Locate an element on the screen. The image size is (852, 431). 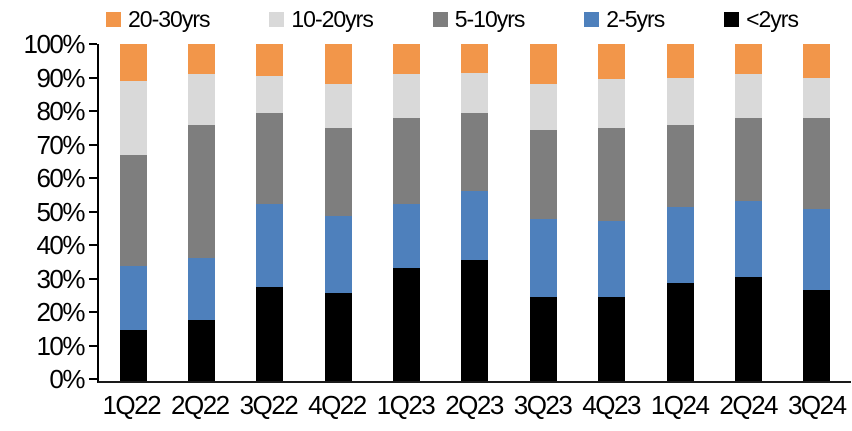
legend-swatch-5to10yrs is located at coordinates (440, 19).